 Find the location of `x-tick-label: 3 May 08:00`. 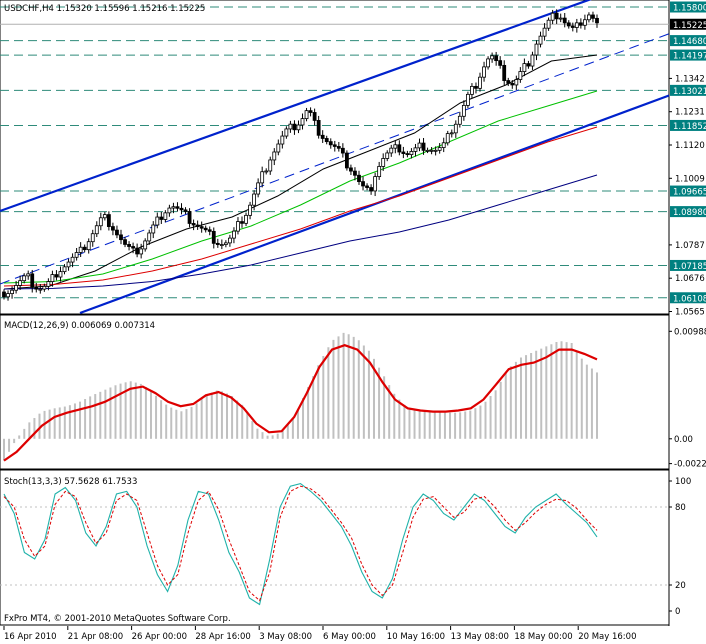

x-tick-label: 3 May 08:00 is located at coordinates (285, 637).